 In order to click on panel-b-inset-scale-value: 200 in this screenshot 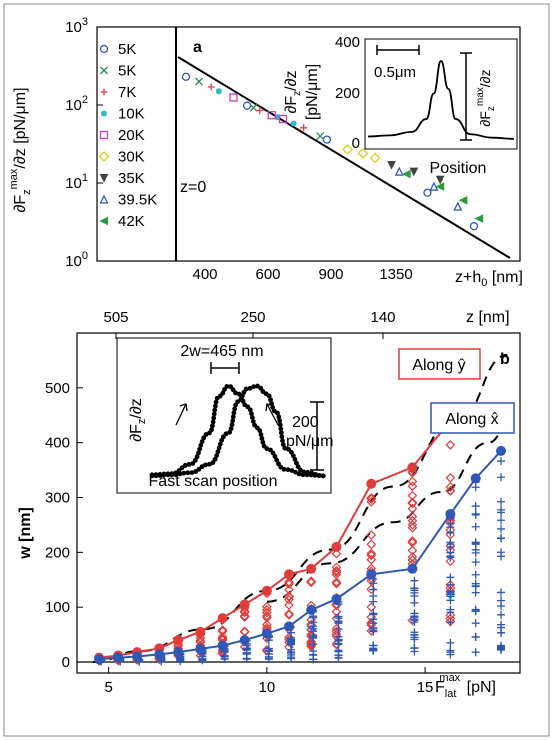, I will do `click(305, 422)`.